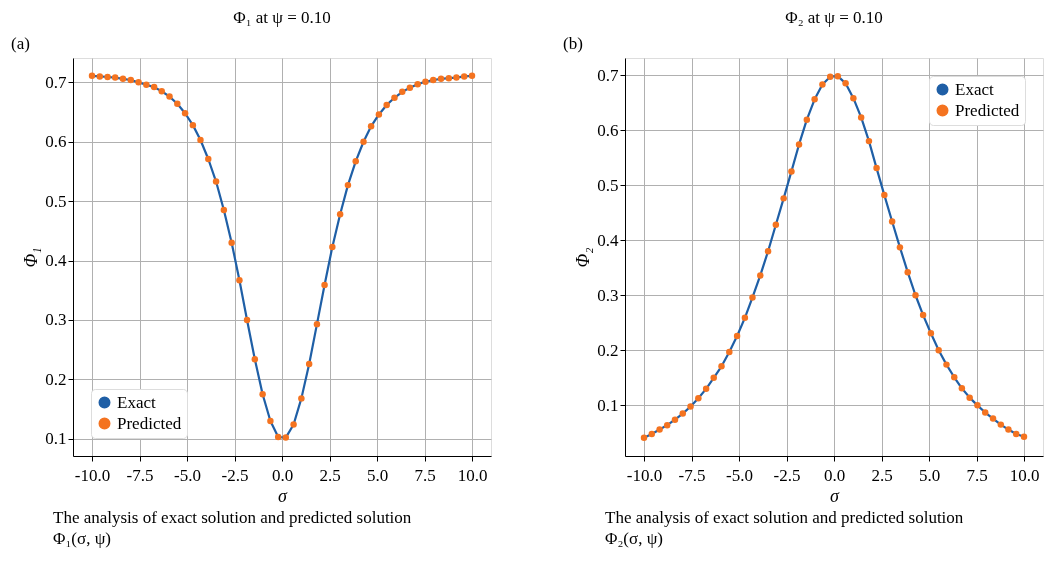  What do you see at coordinates (82, 538) in the screenshot?
I see `text: Φ₁(σ, ψ)` at bounding box center [82, 538].